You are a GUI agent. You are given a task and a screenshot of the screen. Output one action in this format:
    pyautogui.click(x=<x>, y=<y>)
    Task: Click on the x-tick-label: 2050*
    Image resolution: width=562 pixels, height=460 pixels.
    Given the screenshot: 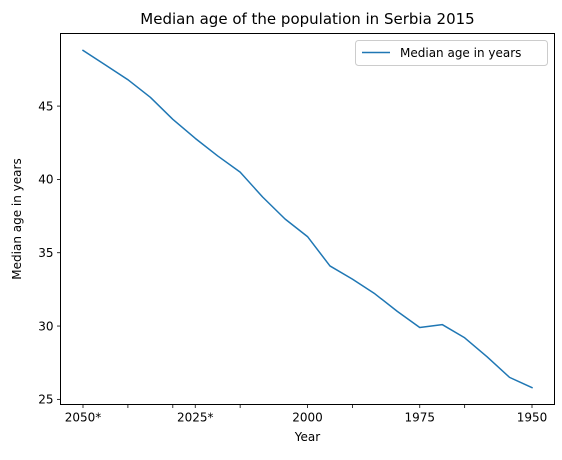 What is the action you would take?
    pyautogui.click(x=83, y=418)
    